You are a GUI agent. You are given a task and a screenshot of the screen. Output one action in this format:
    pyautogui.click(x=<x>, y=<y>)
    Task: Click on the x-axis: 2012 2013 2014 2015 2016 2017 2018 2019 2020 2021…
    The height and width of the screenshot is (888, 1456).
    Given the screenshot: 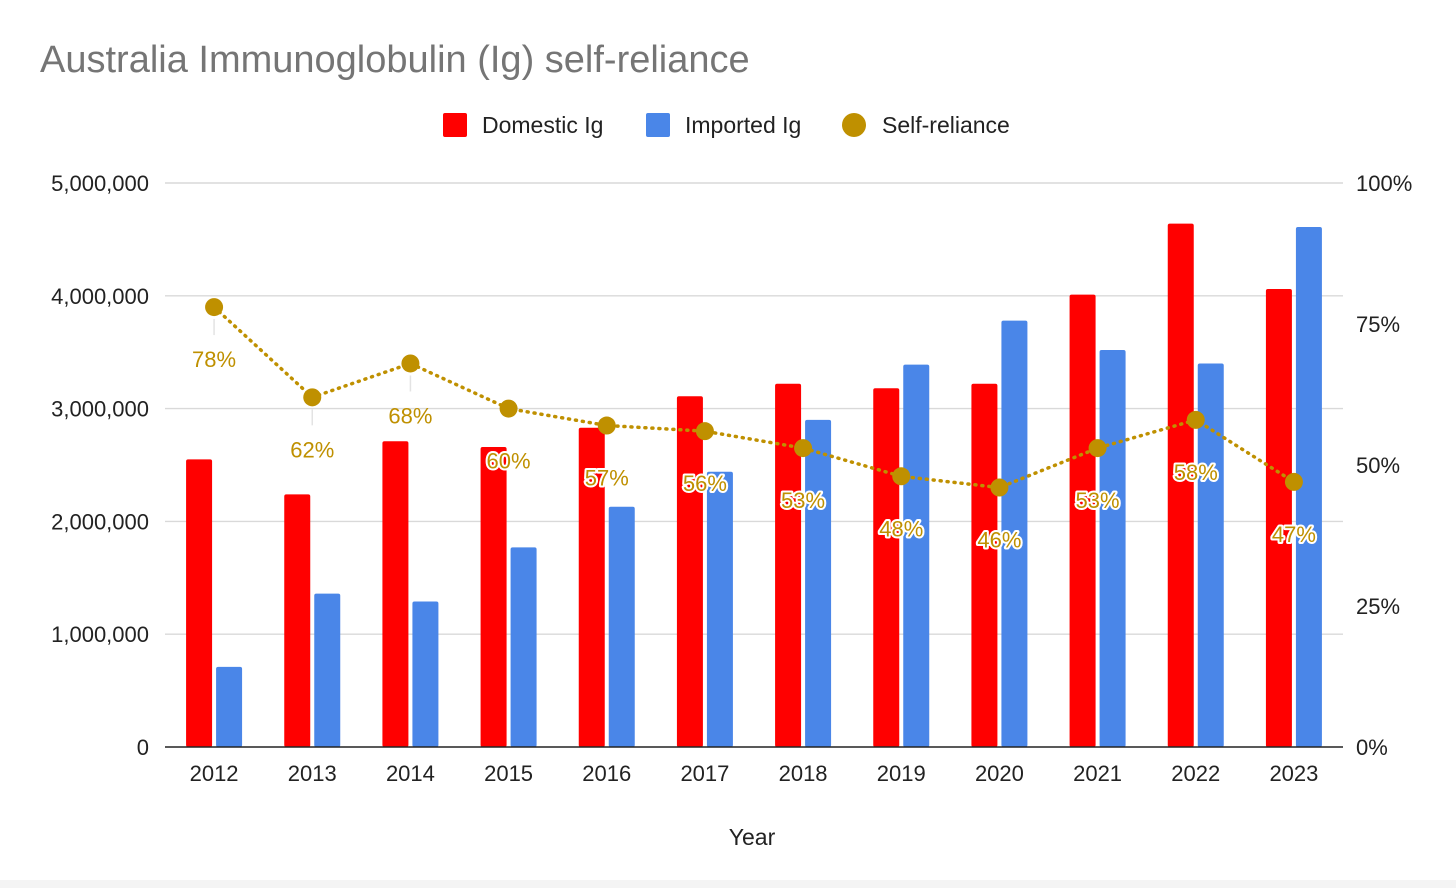 What is the action you would take?
    pyautogui.click(x=754, y=773)
    